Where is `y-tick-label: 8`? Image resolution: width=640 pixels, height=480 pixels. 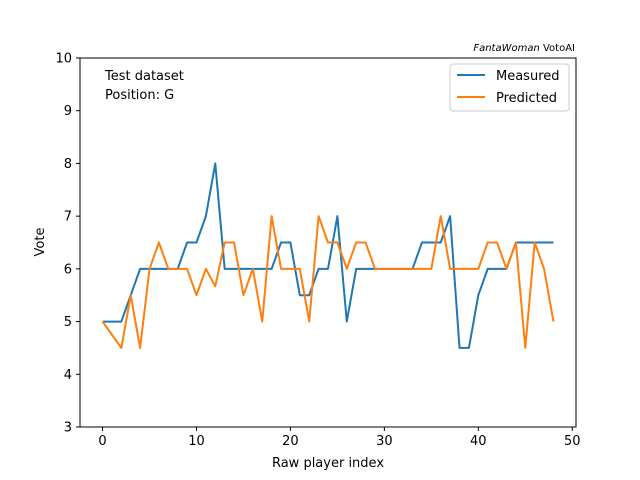 y-tick-label: 8 is located at coordinates (68, 164).